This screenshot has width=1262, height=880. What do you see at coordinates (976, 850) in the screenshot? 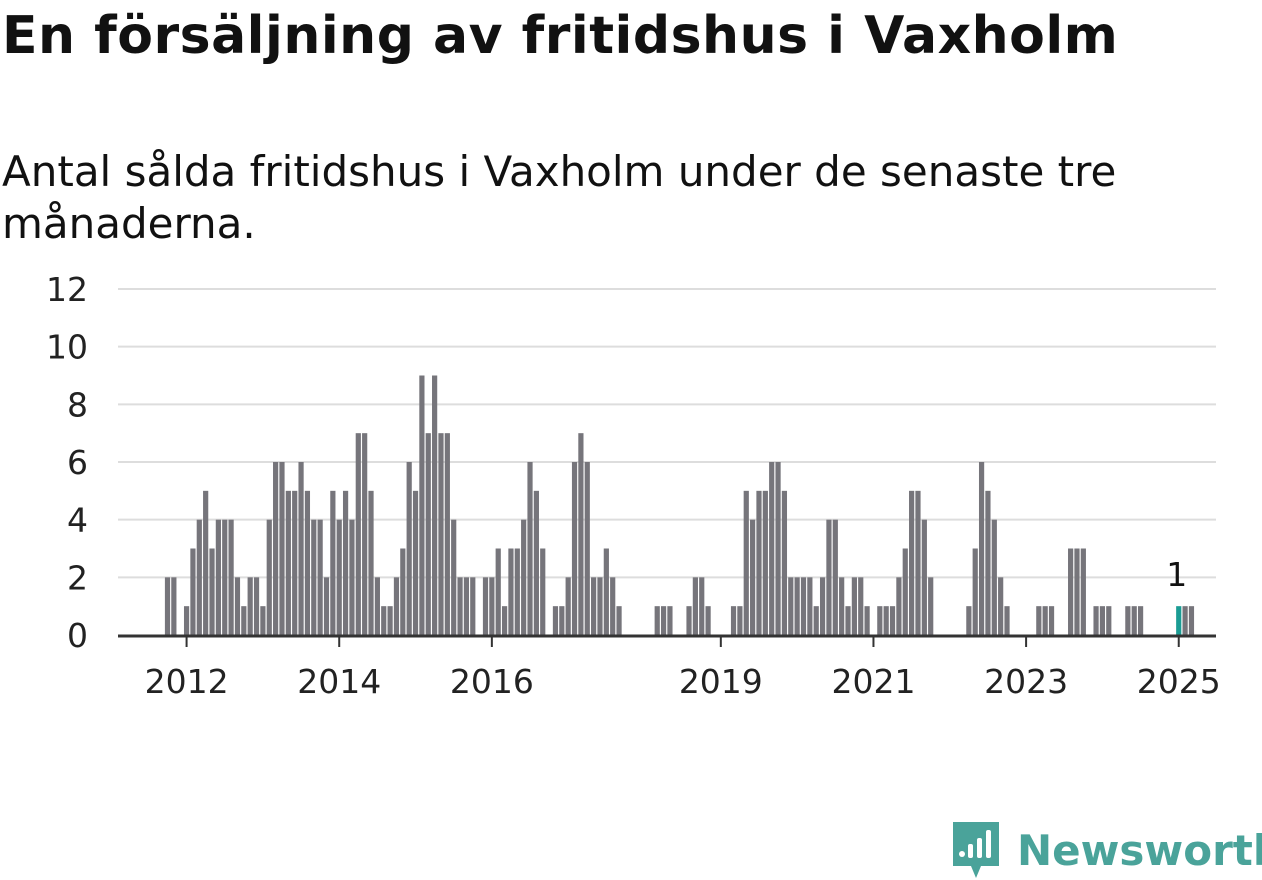
I see `newsworthy-logo-icon` at bounding box center [976, 850].